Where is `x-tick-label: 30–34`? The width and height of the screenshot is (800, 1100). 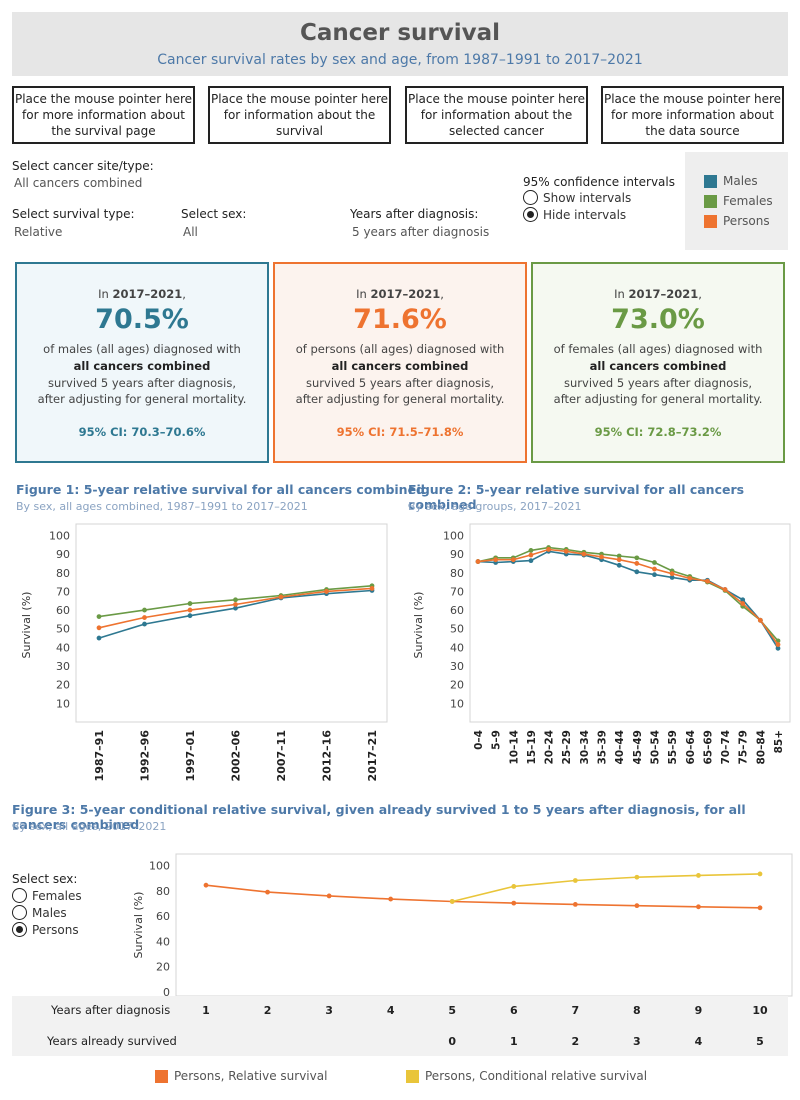
x-tick-label: 30–34 is located at coordinates (585, 747).